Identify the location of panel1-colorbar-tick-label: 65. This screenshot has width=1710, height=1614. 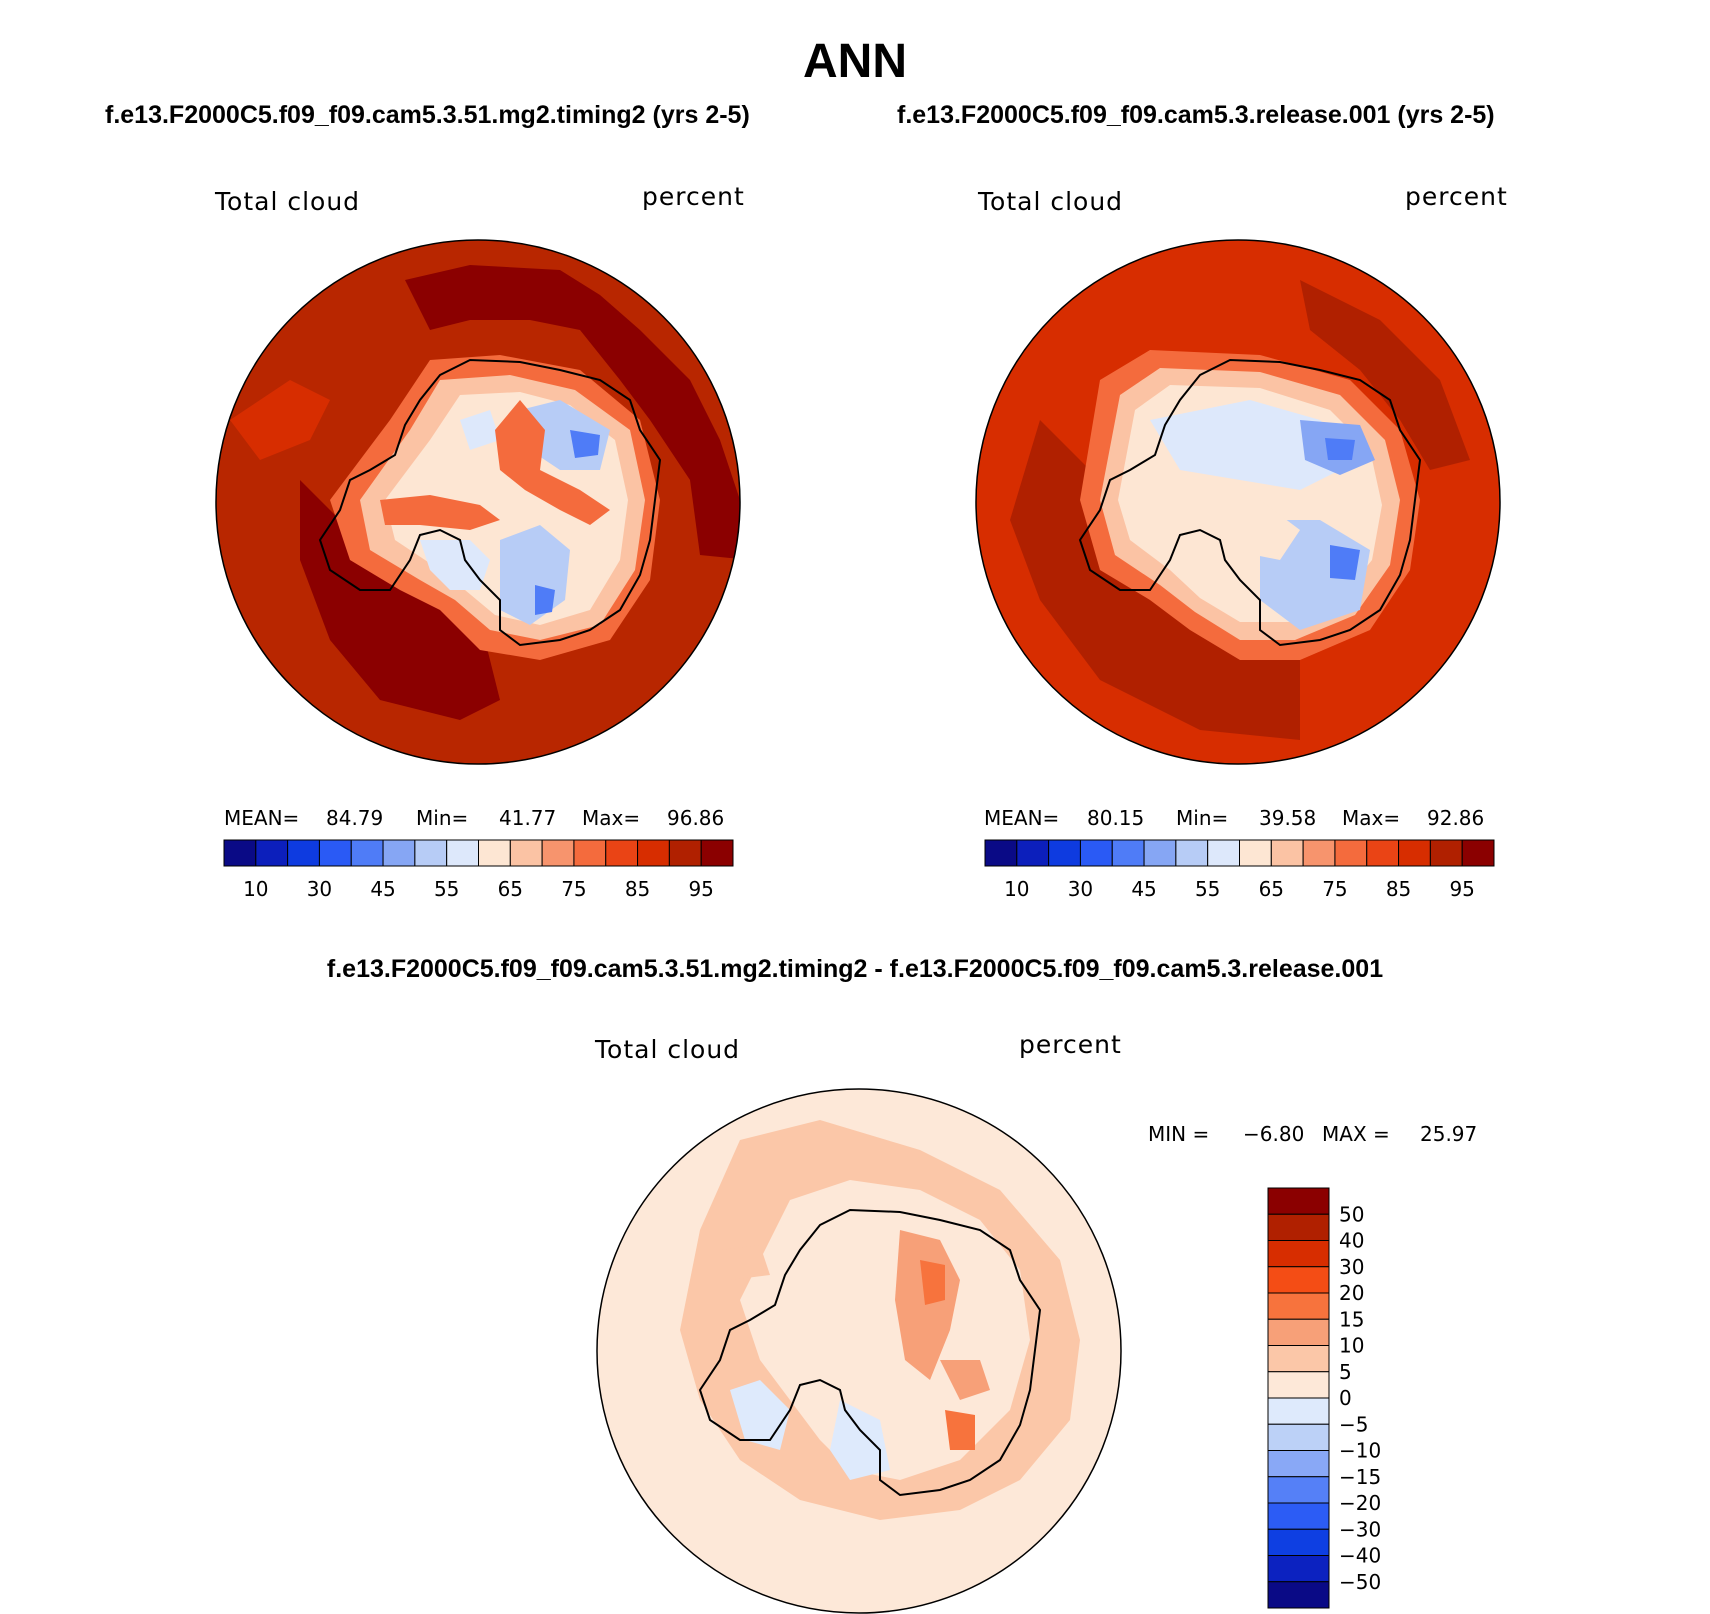
(510, 889).